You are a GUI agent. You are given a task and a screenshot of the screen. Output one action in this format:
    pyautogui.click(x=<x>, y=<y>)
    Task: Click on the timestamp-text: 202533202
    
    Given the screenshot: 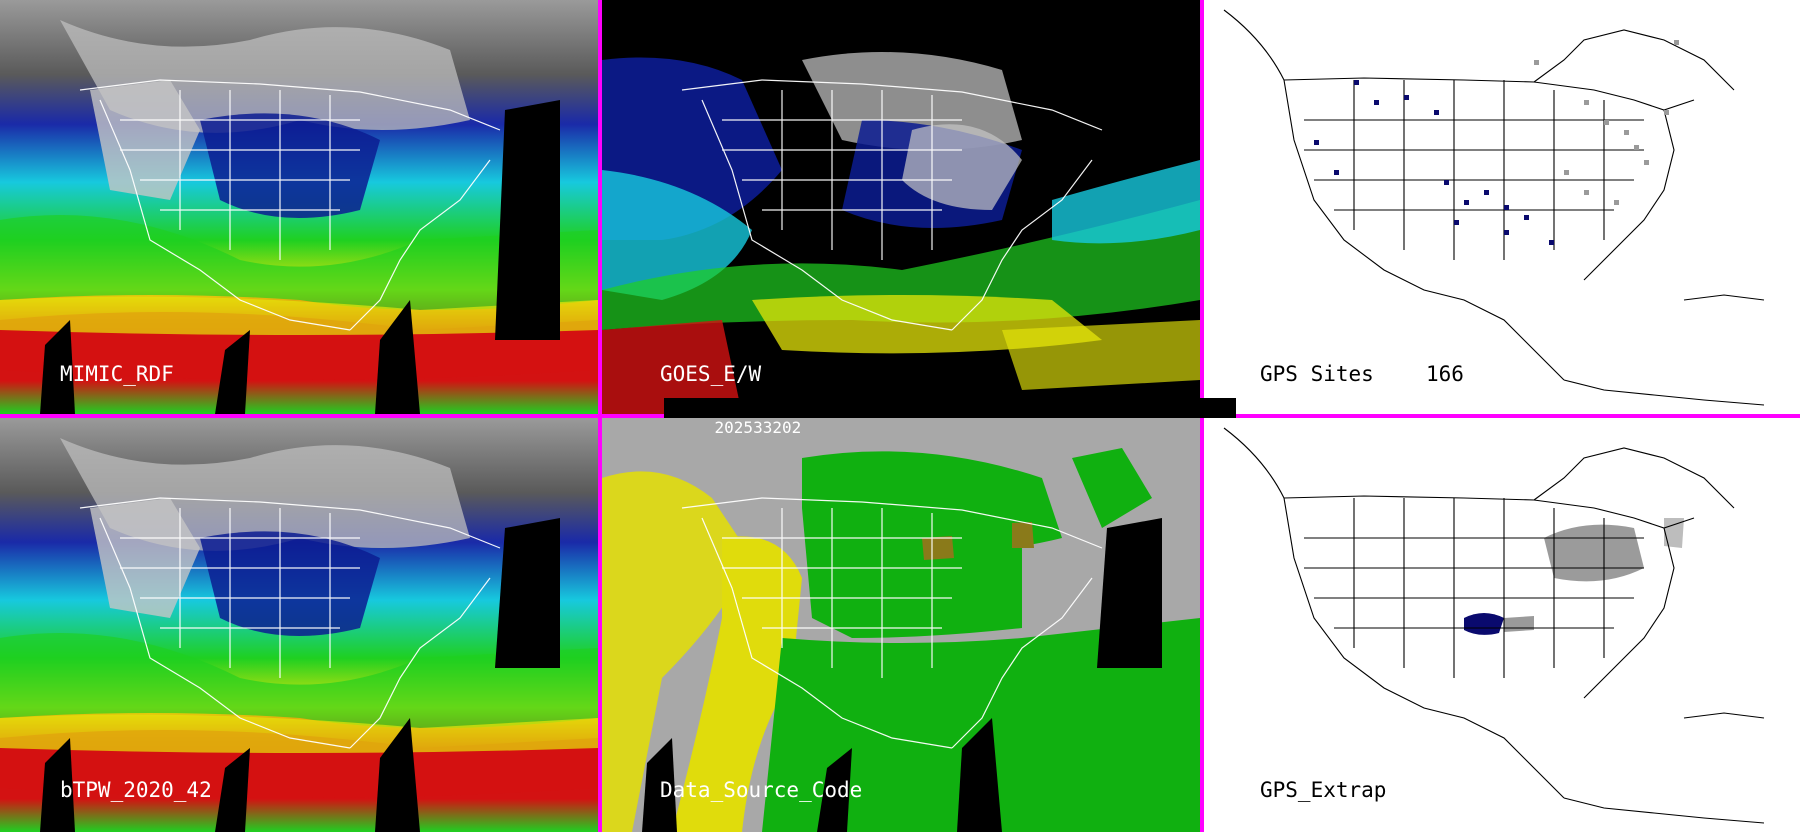 What is the action you would take?
    pyautogui.click(x=758, y=427)
    